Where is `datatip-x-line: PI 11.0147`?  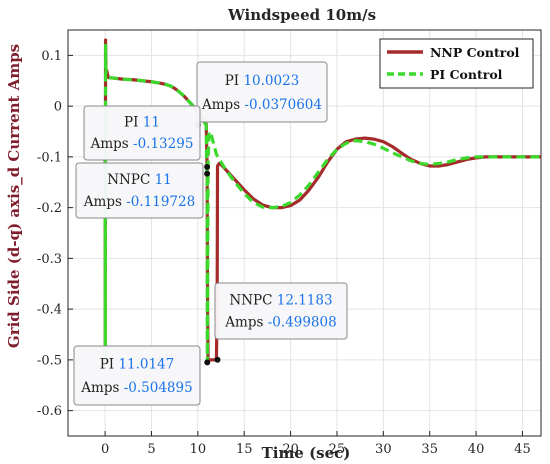 datatip-x-line: PI 11.0147 is located at coordinates (137, 364).